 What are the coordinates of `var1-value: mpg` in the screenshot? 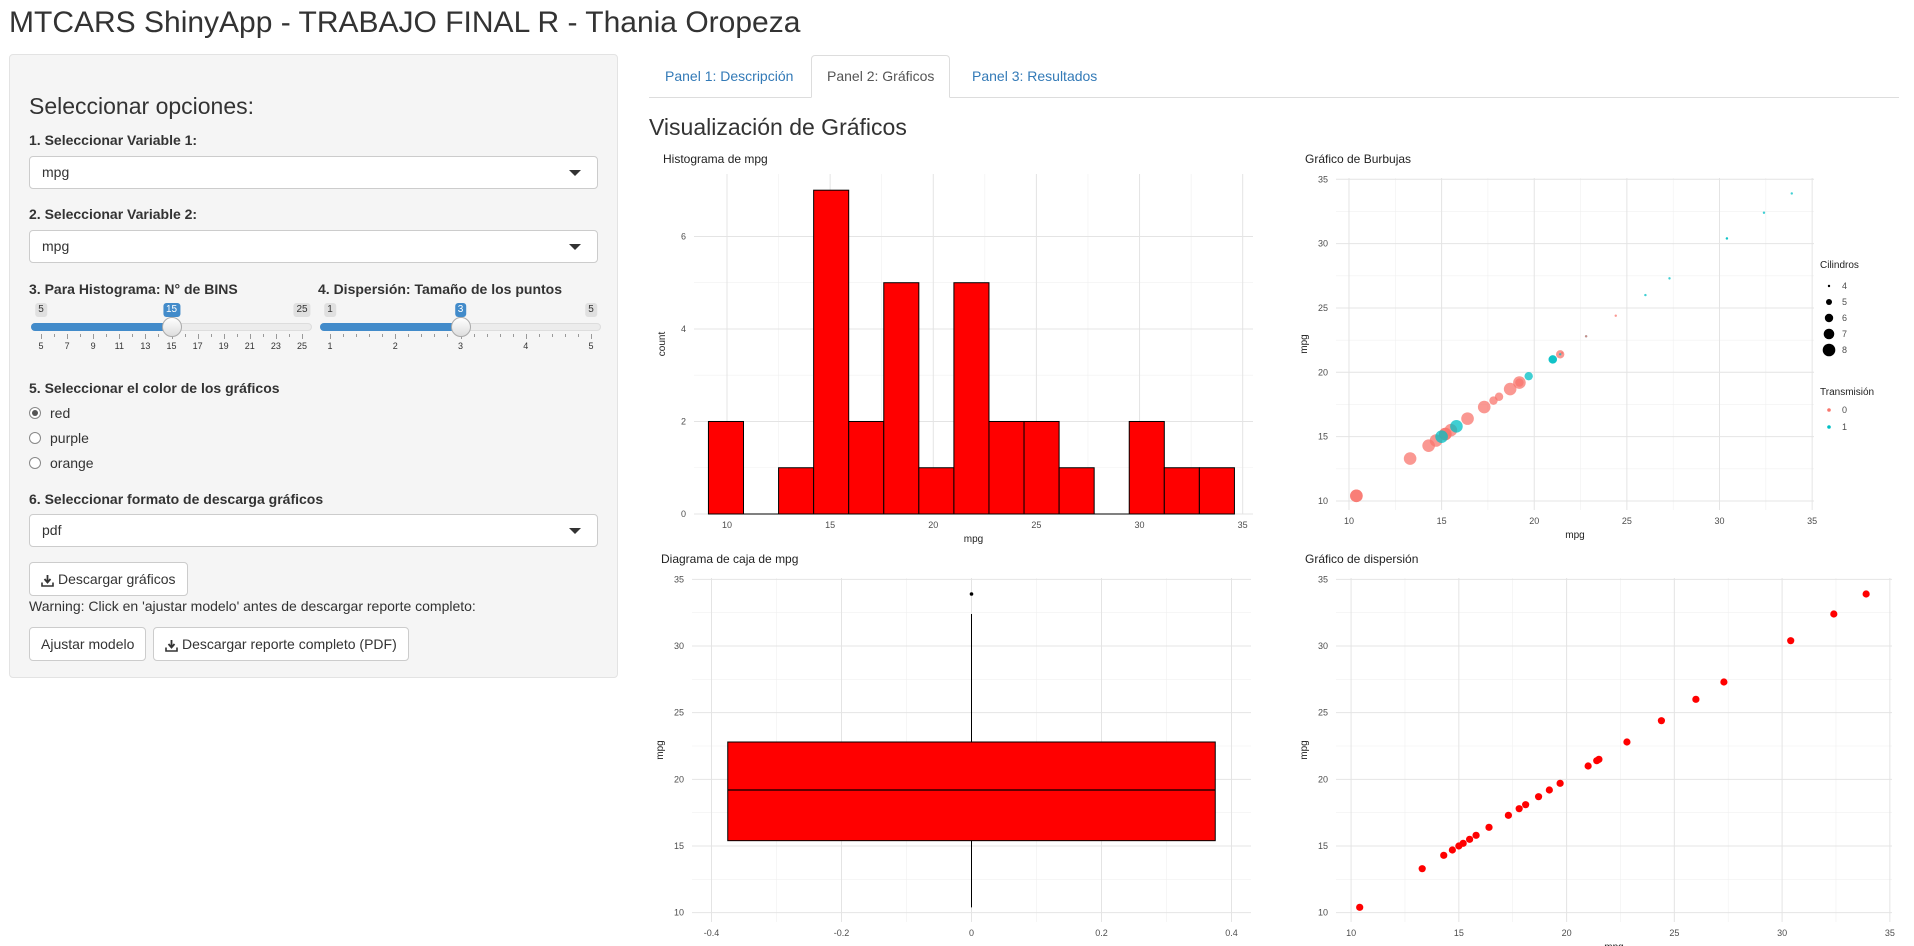 It's located at (56, 172).